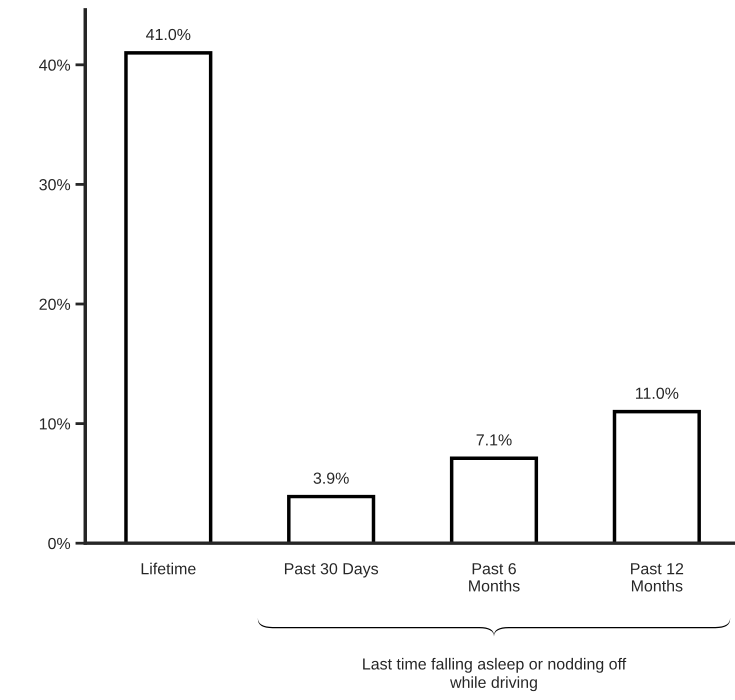 The height and width of the screenshot is (700, 735). Describe the element at coordinates (55, 424) in the screenshot. I see `y-tick-label: 10%` at that location.